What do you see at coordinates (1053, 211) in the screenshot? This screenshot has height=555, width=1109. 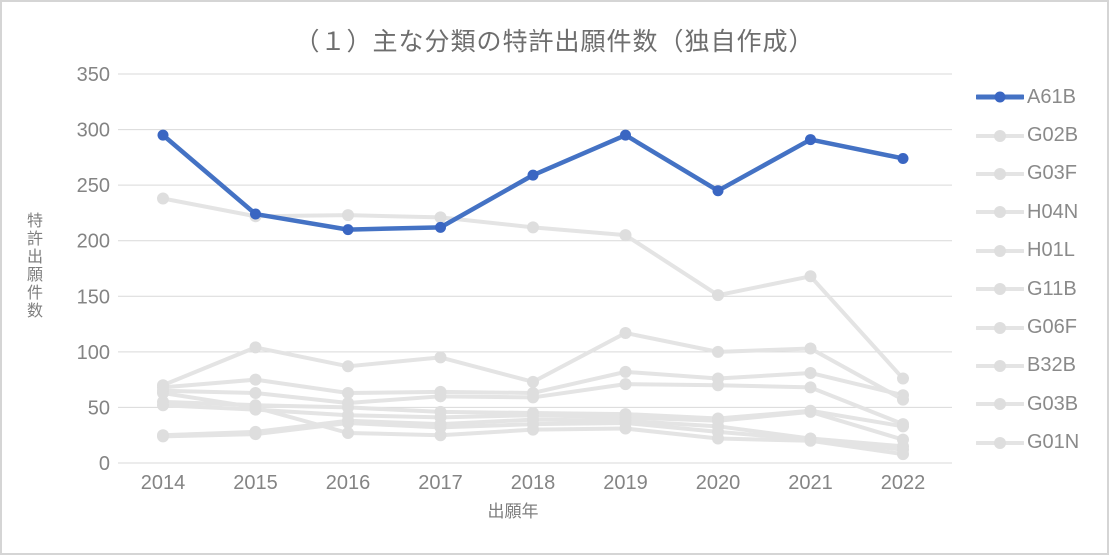 I see `legend-label-H04N: H04N` at bounding box center [1053, 211].